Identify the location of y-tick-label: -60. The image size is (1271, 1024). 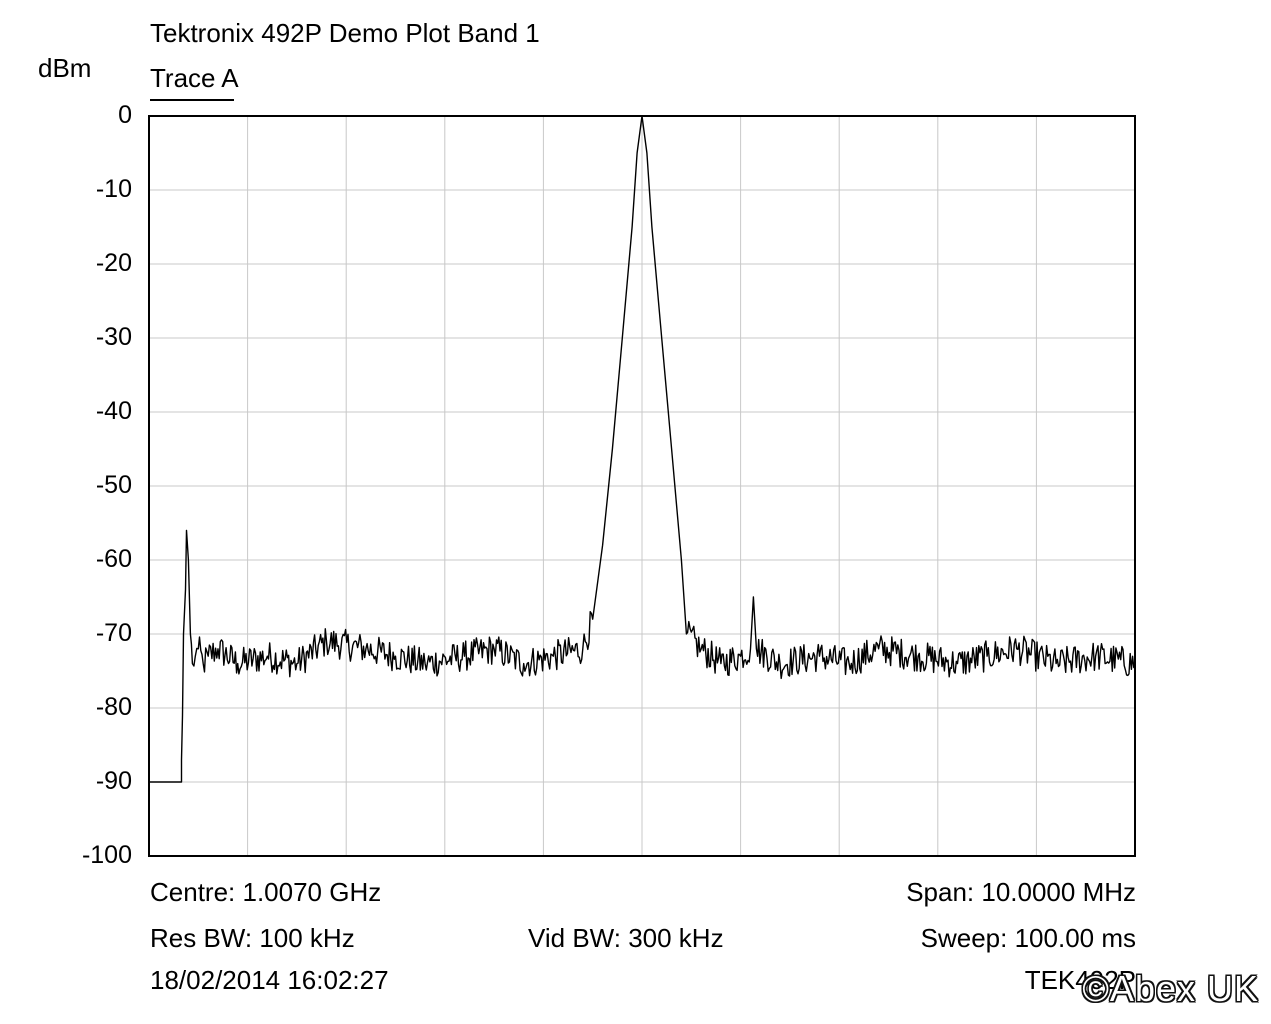
(113, 559).